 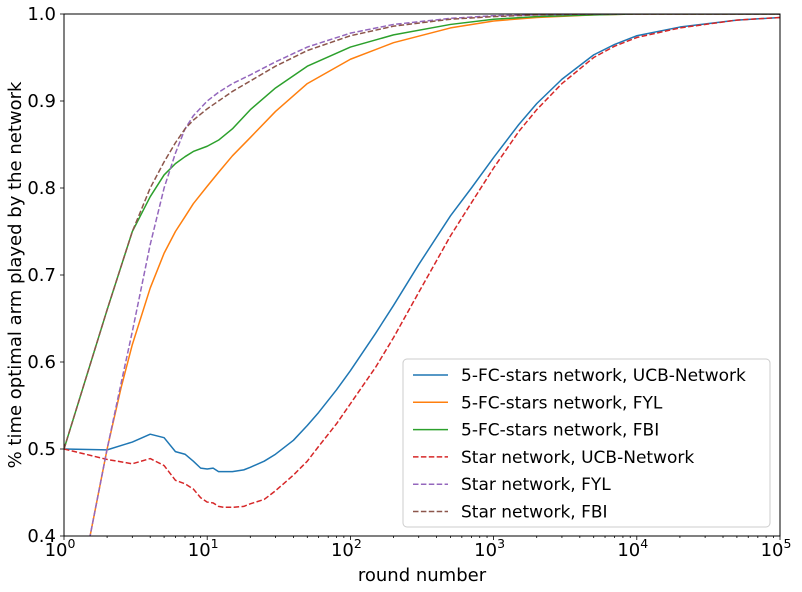 I want to click on legend-label-1: 5-FC-stars network, UCB-Network, so click(x=603, y=376).